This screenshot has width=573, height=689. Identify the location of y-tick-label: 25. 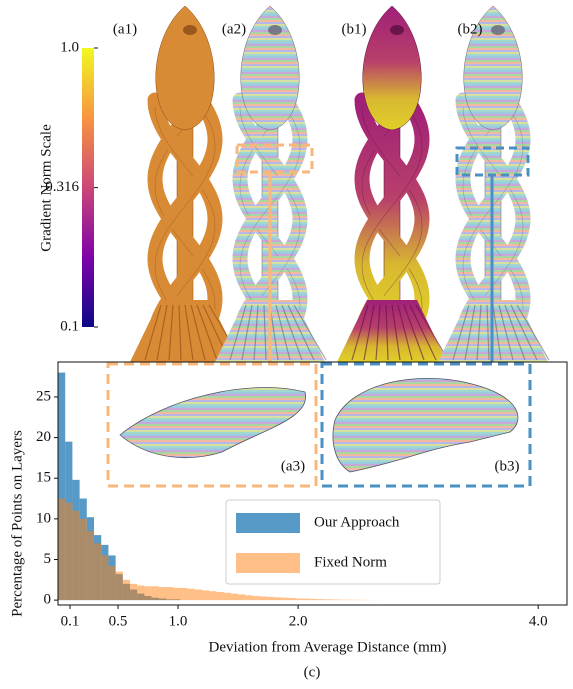
(43, 396).